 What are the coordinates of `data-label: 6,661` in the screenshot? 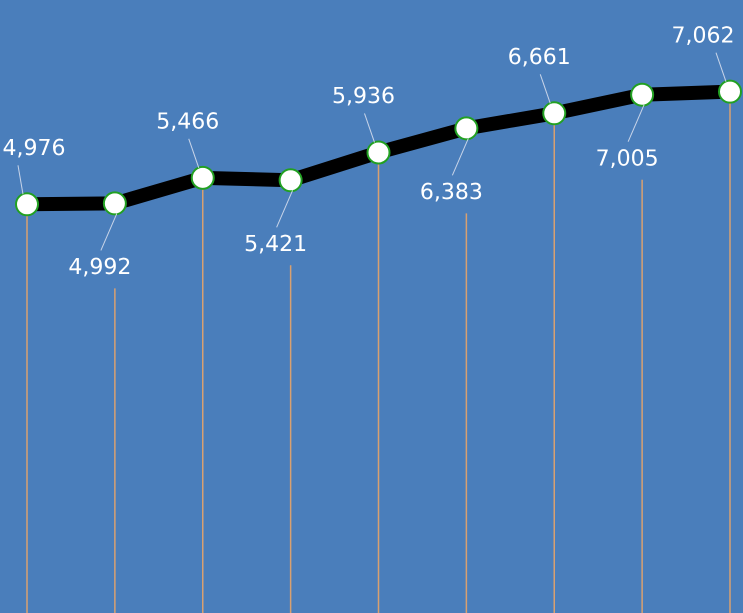 It's located at (539, 57).